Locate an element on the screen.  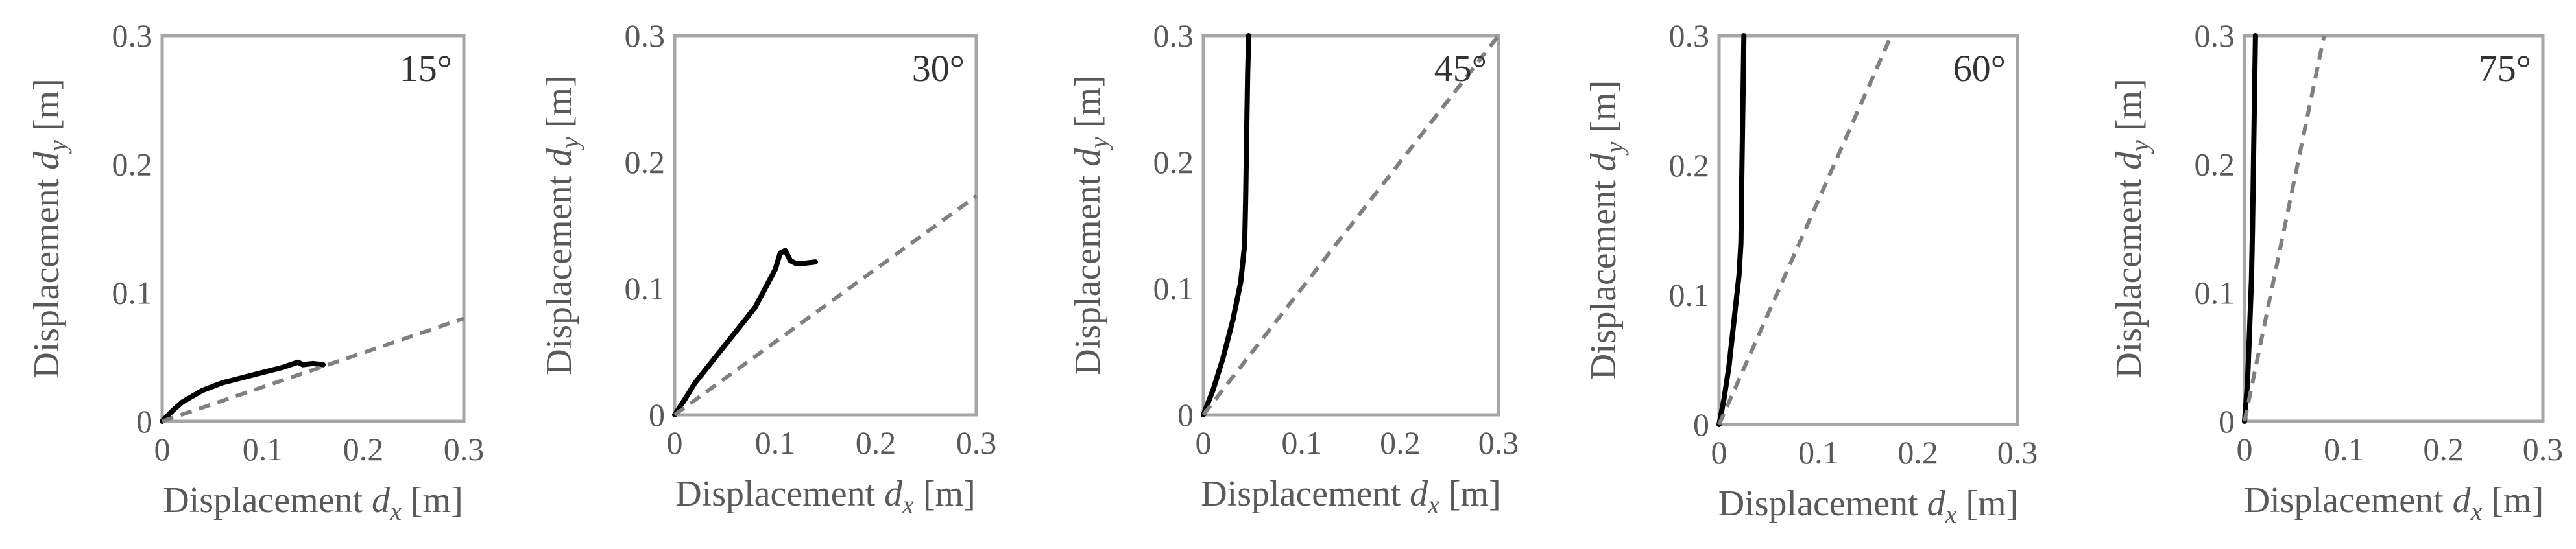
angle-annotation: 75° is located at coordinates (2505, 68).